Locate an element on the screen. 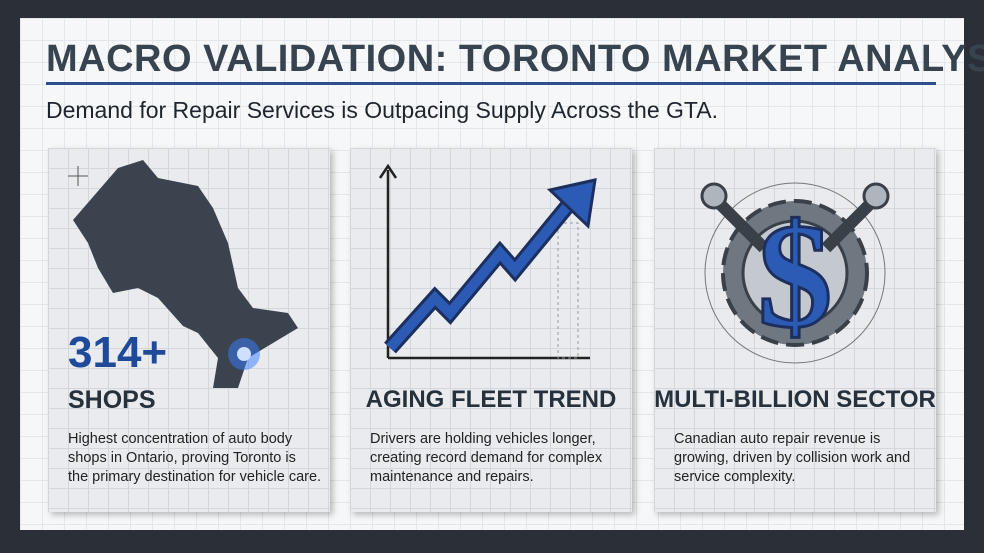 The height and width of the screenshot is (553, 984). body-line: growing, driven by collision work and is located at coordinates (792, 458).